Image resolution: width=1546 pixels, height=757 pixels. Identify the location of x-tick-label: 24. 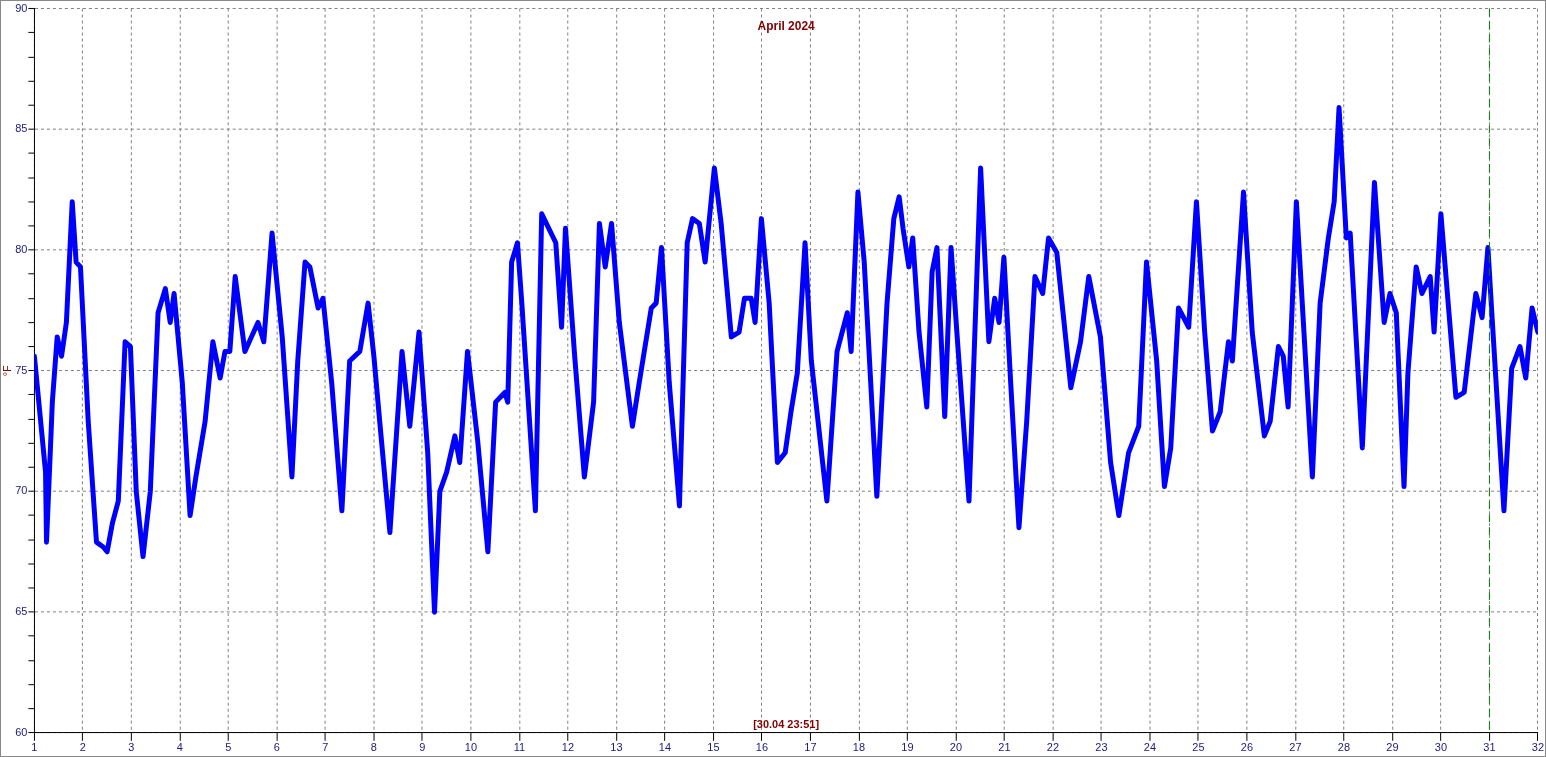
(1149, 747).